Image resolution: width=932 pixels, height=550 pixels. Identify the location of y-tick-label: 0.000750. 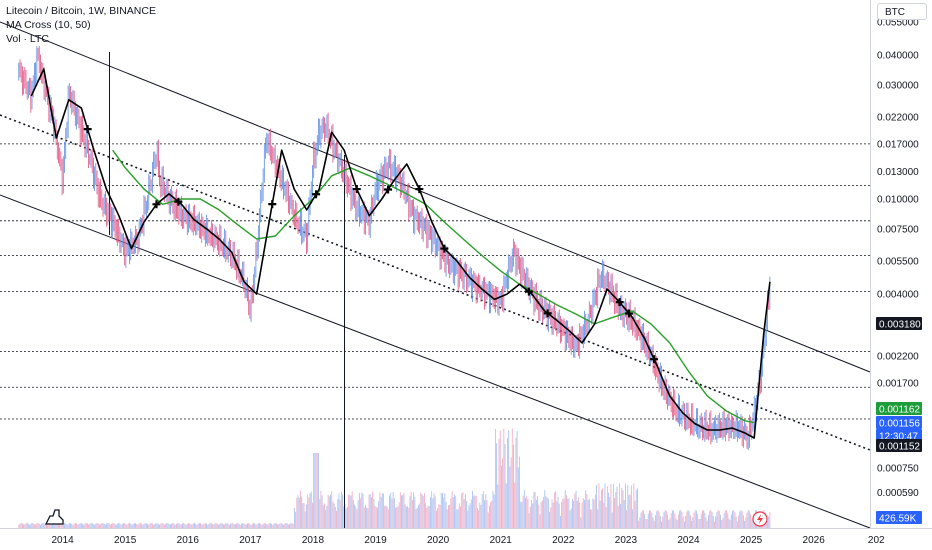
(898, 468).